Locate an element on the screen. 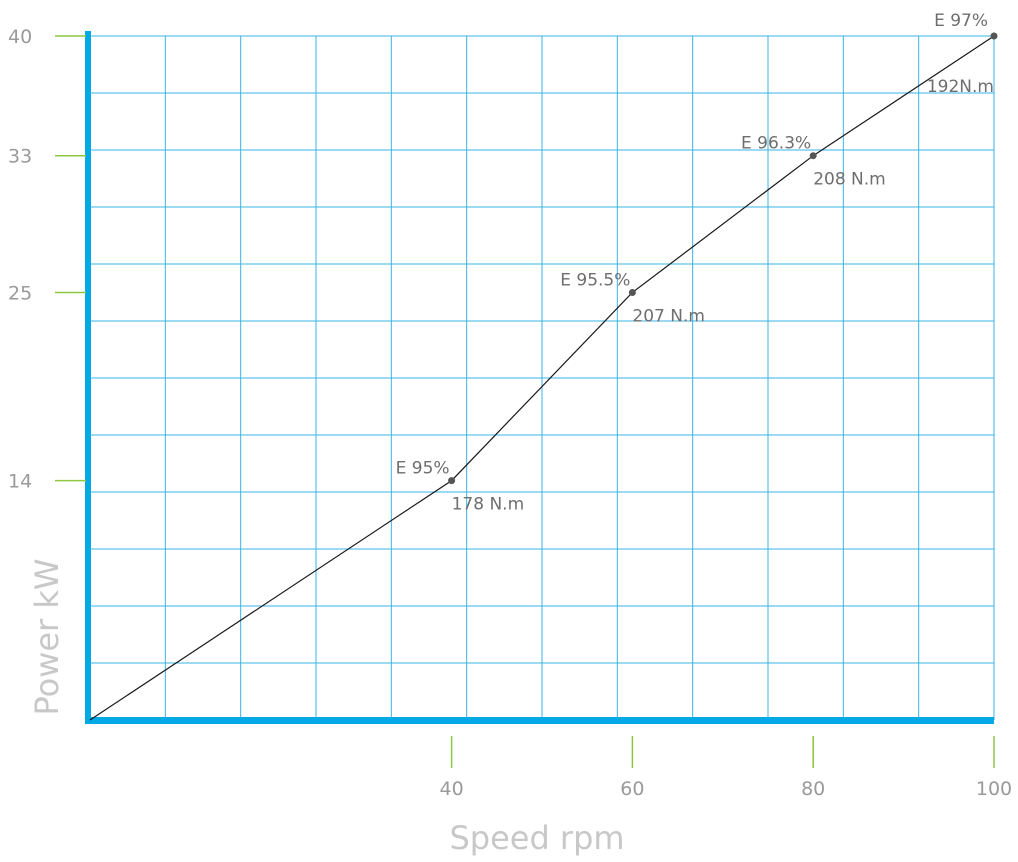  torque-label: 207 N.m is located at coordinates (668, 317).